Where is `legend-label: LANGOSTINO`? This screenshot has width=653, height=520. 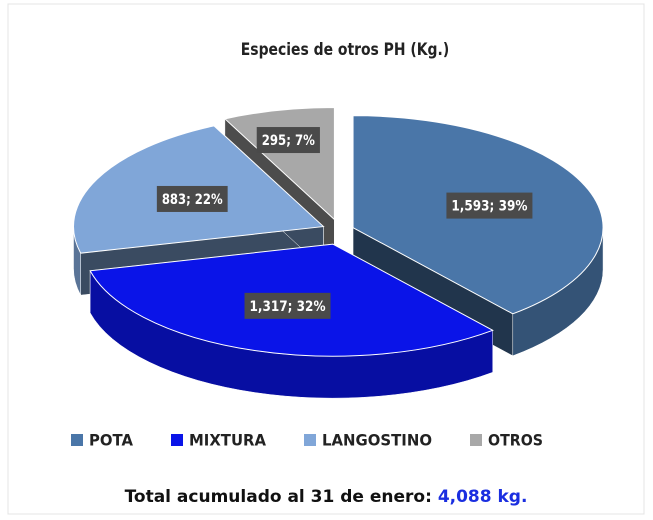
legend-label: LANGOSTINO is located at coordinates (377, 440).